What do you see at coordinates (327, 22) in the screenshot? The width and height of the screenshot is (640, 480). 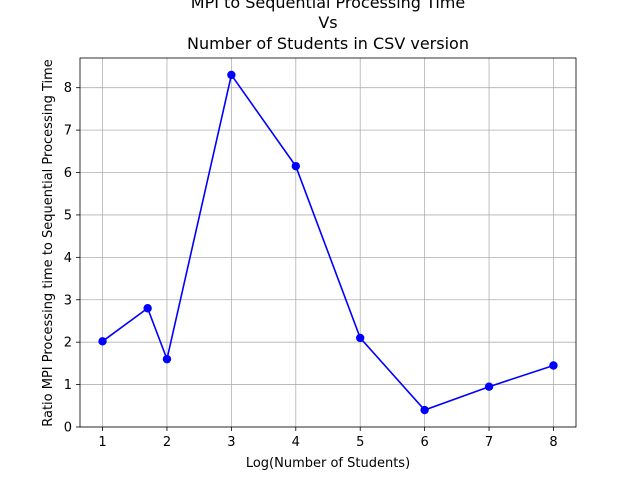 I see `chart-title-line-2: Vs` at bounding box center [327, 22].